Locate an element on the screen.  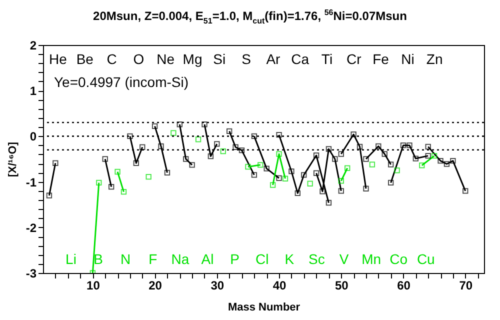
annotation: Li is located at coordinates (71, 259).